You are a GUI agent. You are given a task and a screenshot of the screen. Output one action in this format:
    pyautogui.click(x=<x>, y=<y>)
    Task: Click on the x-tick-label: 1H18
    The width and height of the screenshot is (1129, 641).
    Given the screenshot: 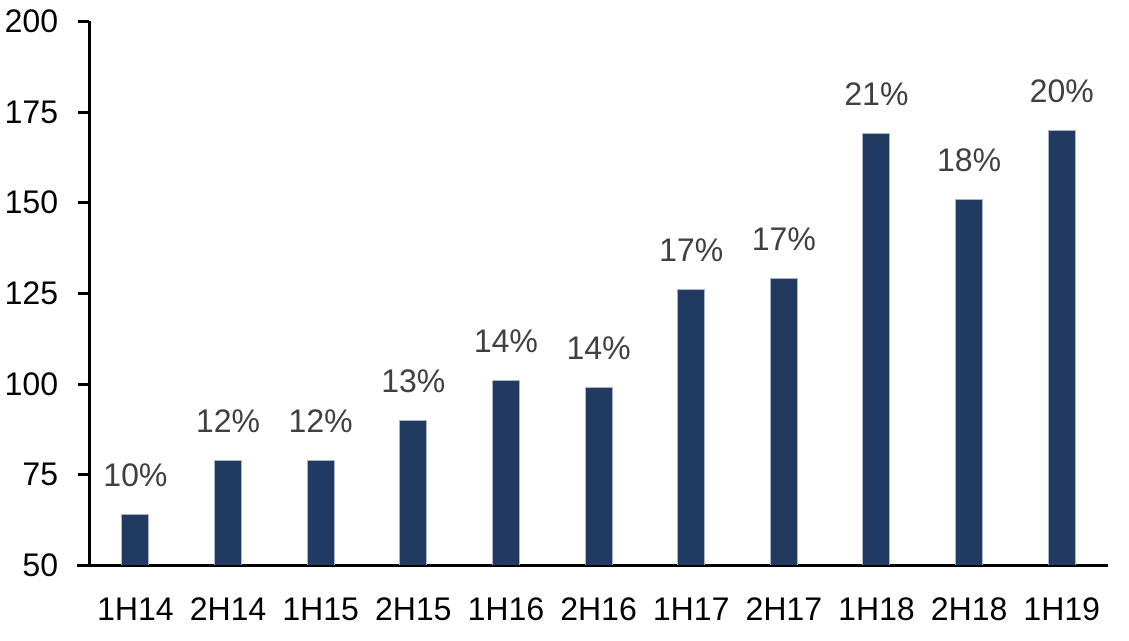 What is the action you would take?
    pyautogui.click(x=876, y=609)
    